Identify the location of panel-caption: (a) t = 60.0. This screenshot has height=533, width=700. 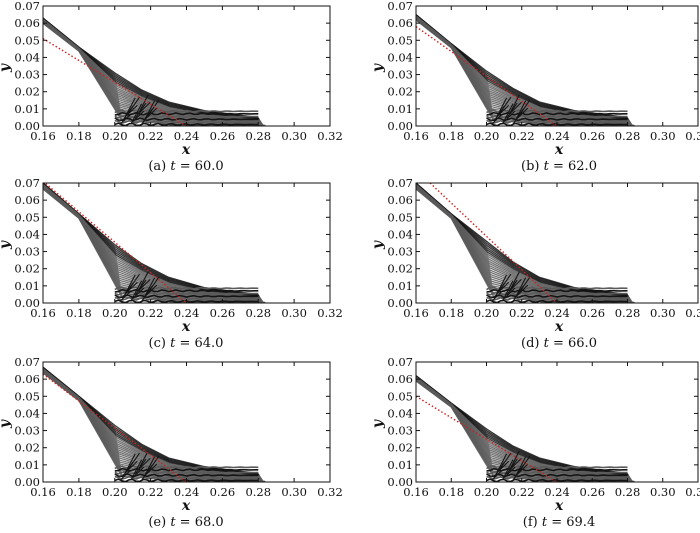
(185, 166).